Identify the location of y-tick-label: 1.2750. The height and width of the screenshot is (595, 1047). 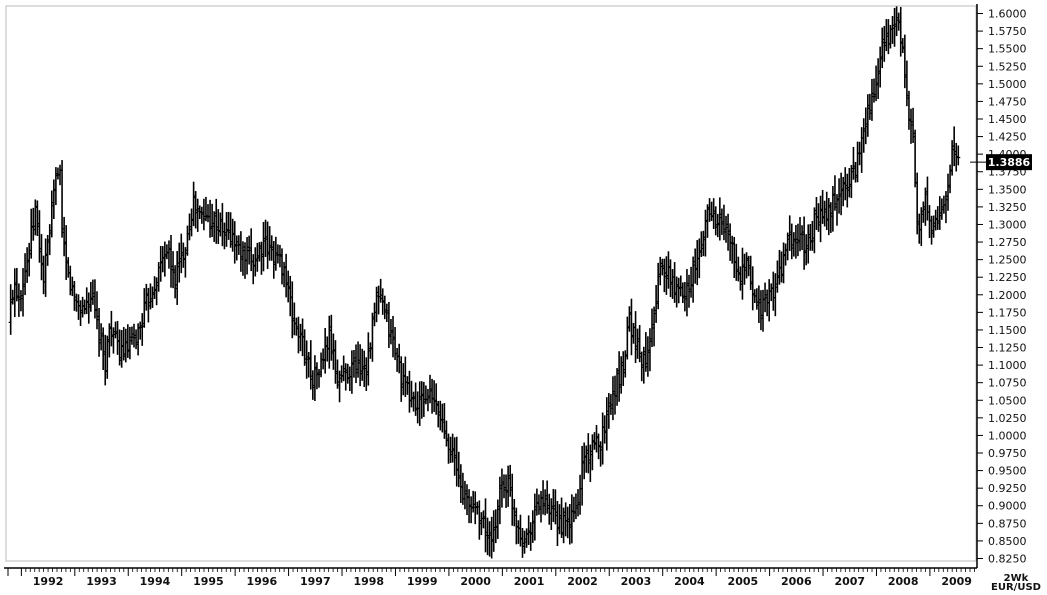
(1007, 242).